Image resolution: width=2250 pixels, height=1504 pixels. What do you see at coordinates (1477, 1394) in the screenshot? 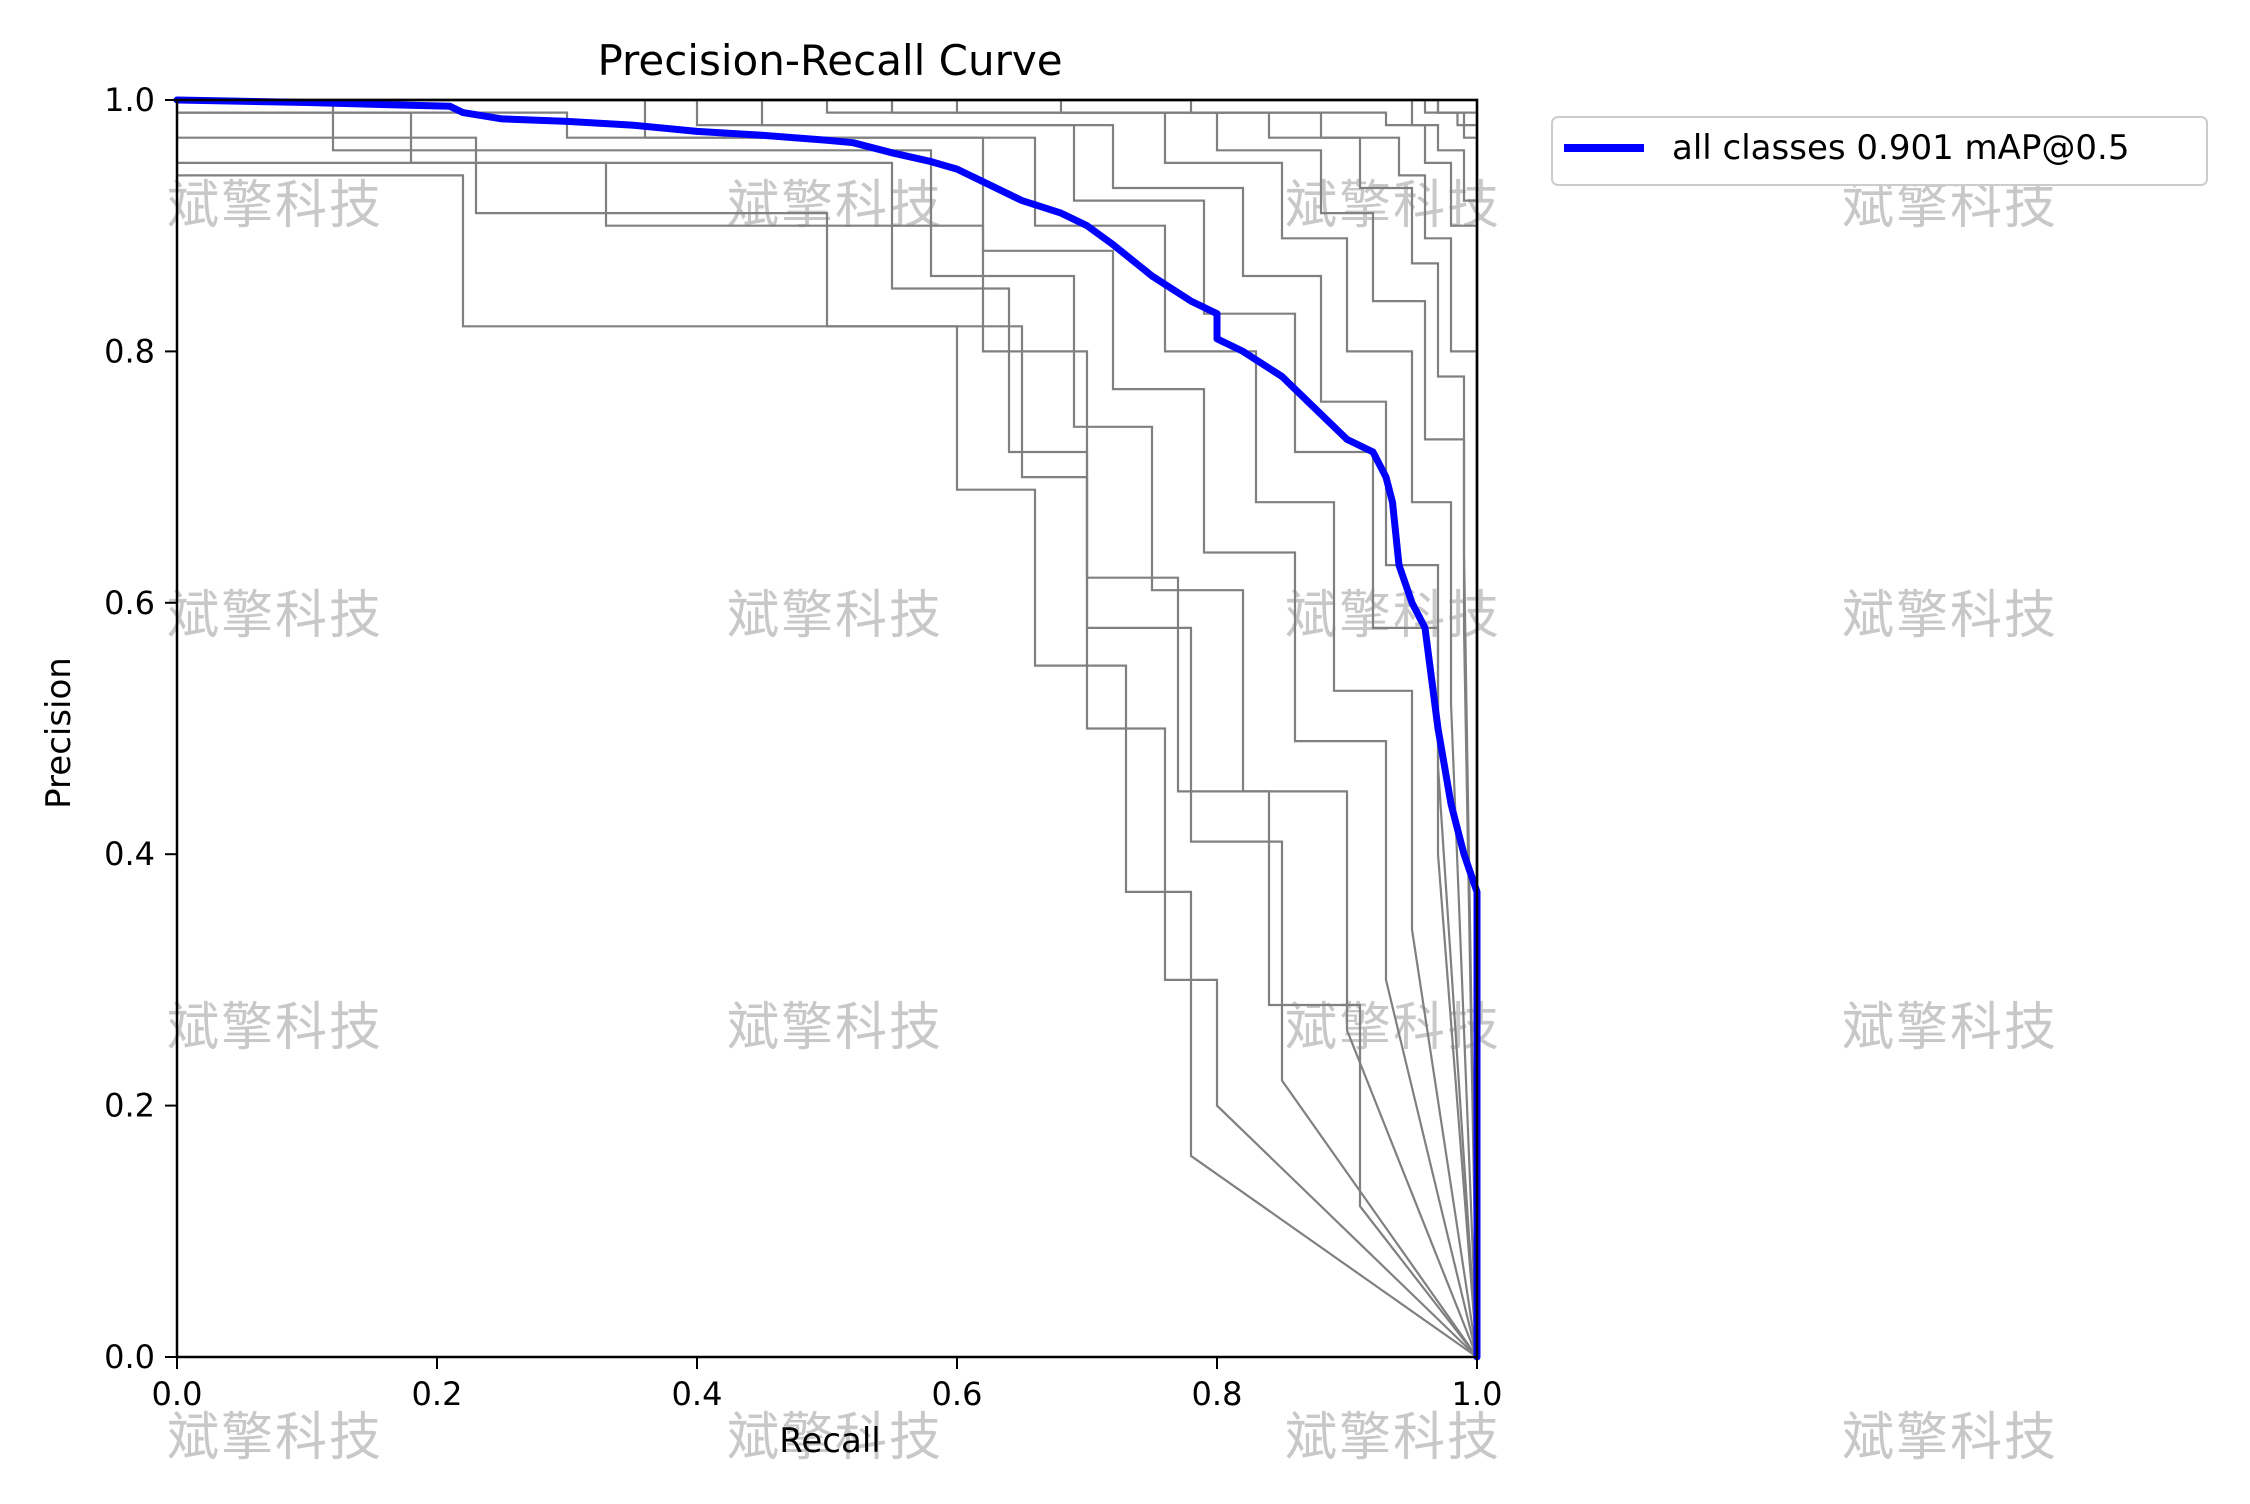
I see `x-tick-label-5: 1.0` at bounding box center [1477, 1394].